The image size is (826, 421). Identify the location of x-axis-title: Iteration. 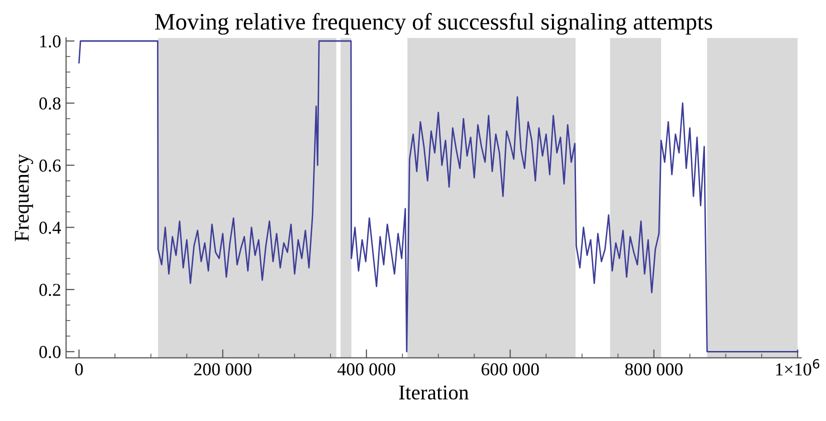
(434, 393).